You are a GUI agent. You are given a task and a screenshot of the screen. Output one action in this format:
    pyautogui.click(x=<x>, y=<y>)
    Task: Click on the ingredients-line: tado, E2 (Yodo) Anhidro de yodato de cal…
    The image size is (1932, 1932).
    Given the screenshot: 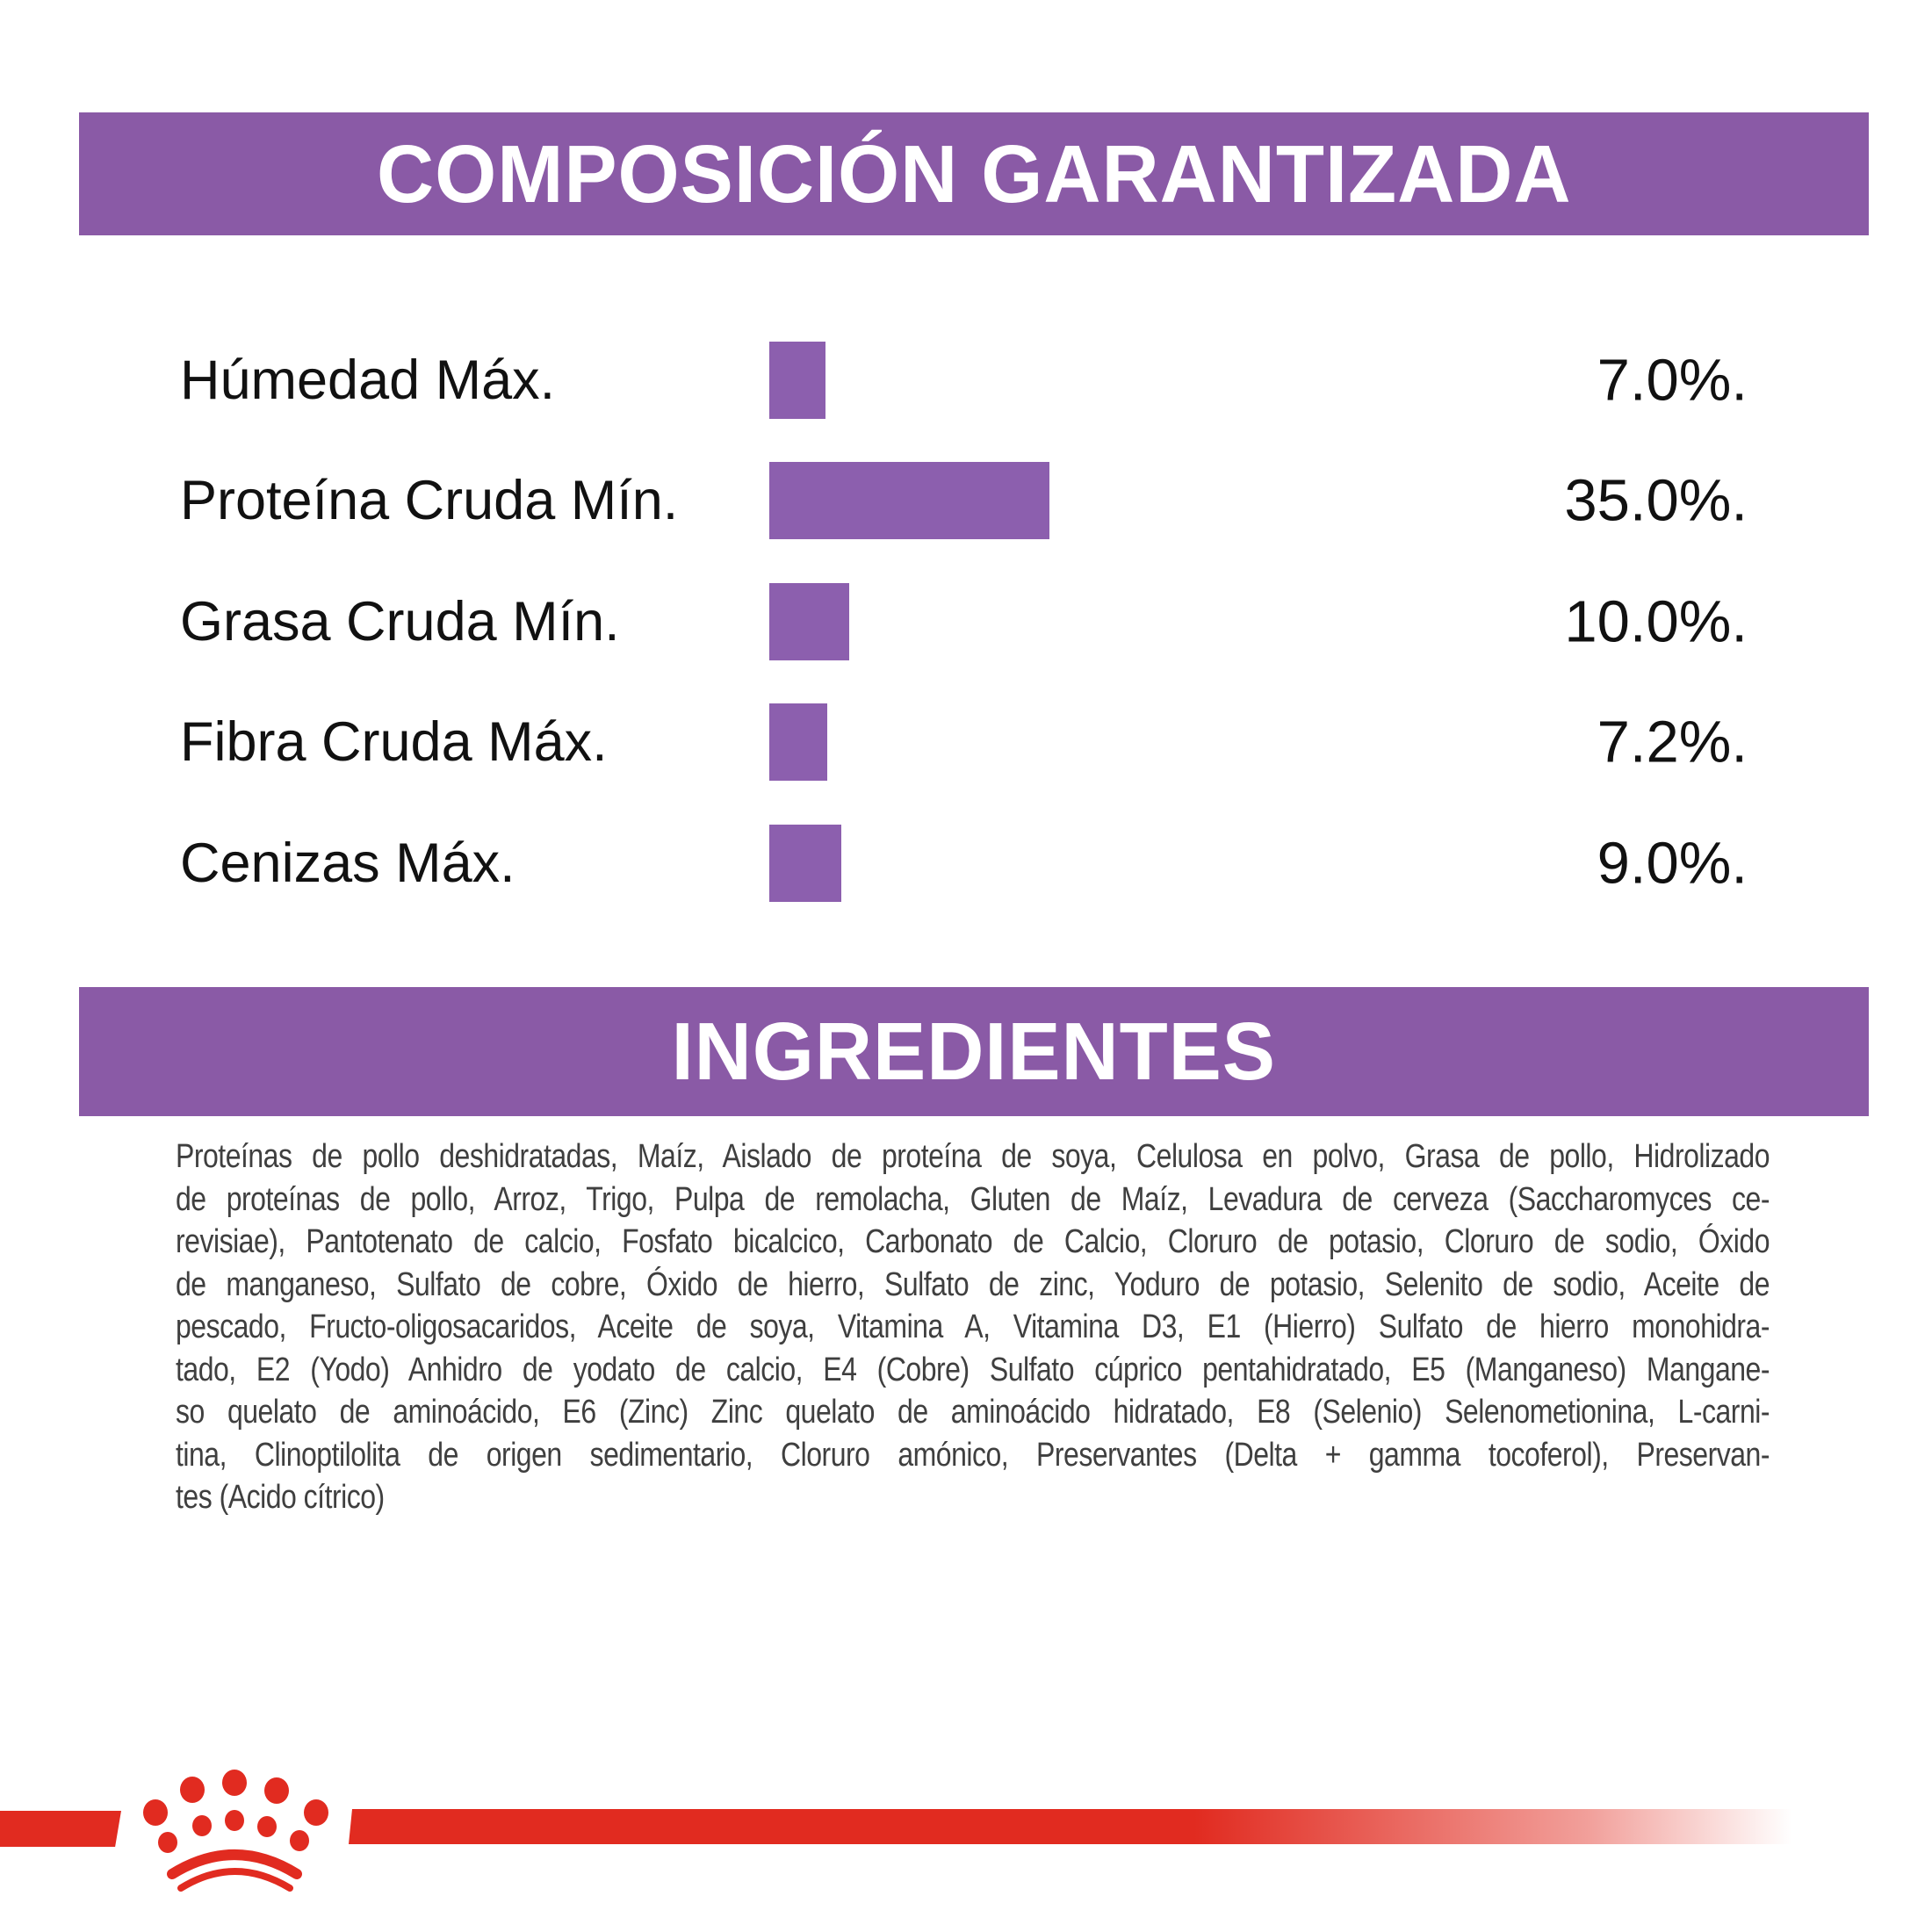 What is the action you would take?
    pyautogui.click(x=973, y=1369)
    